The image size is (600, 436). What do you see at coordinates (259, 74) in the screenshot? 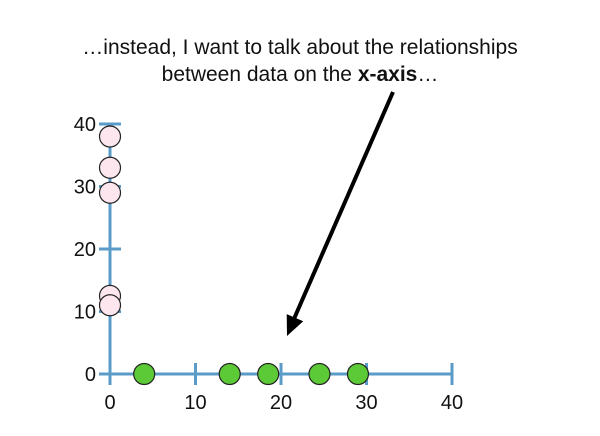
I see `caption-line-2-prefix: between data on the` at bounding box center [259, 74].